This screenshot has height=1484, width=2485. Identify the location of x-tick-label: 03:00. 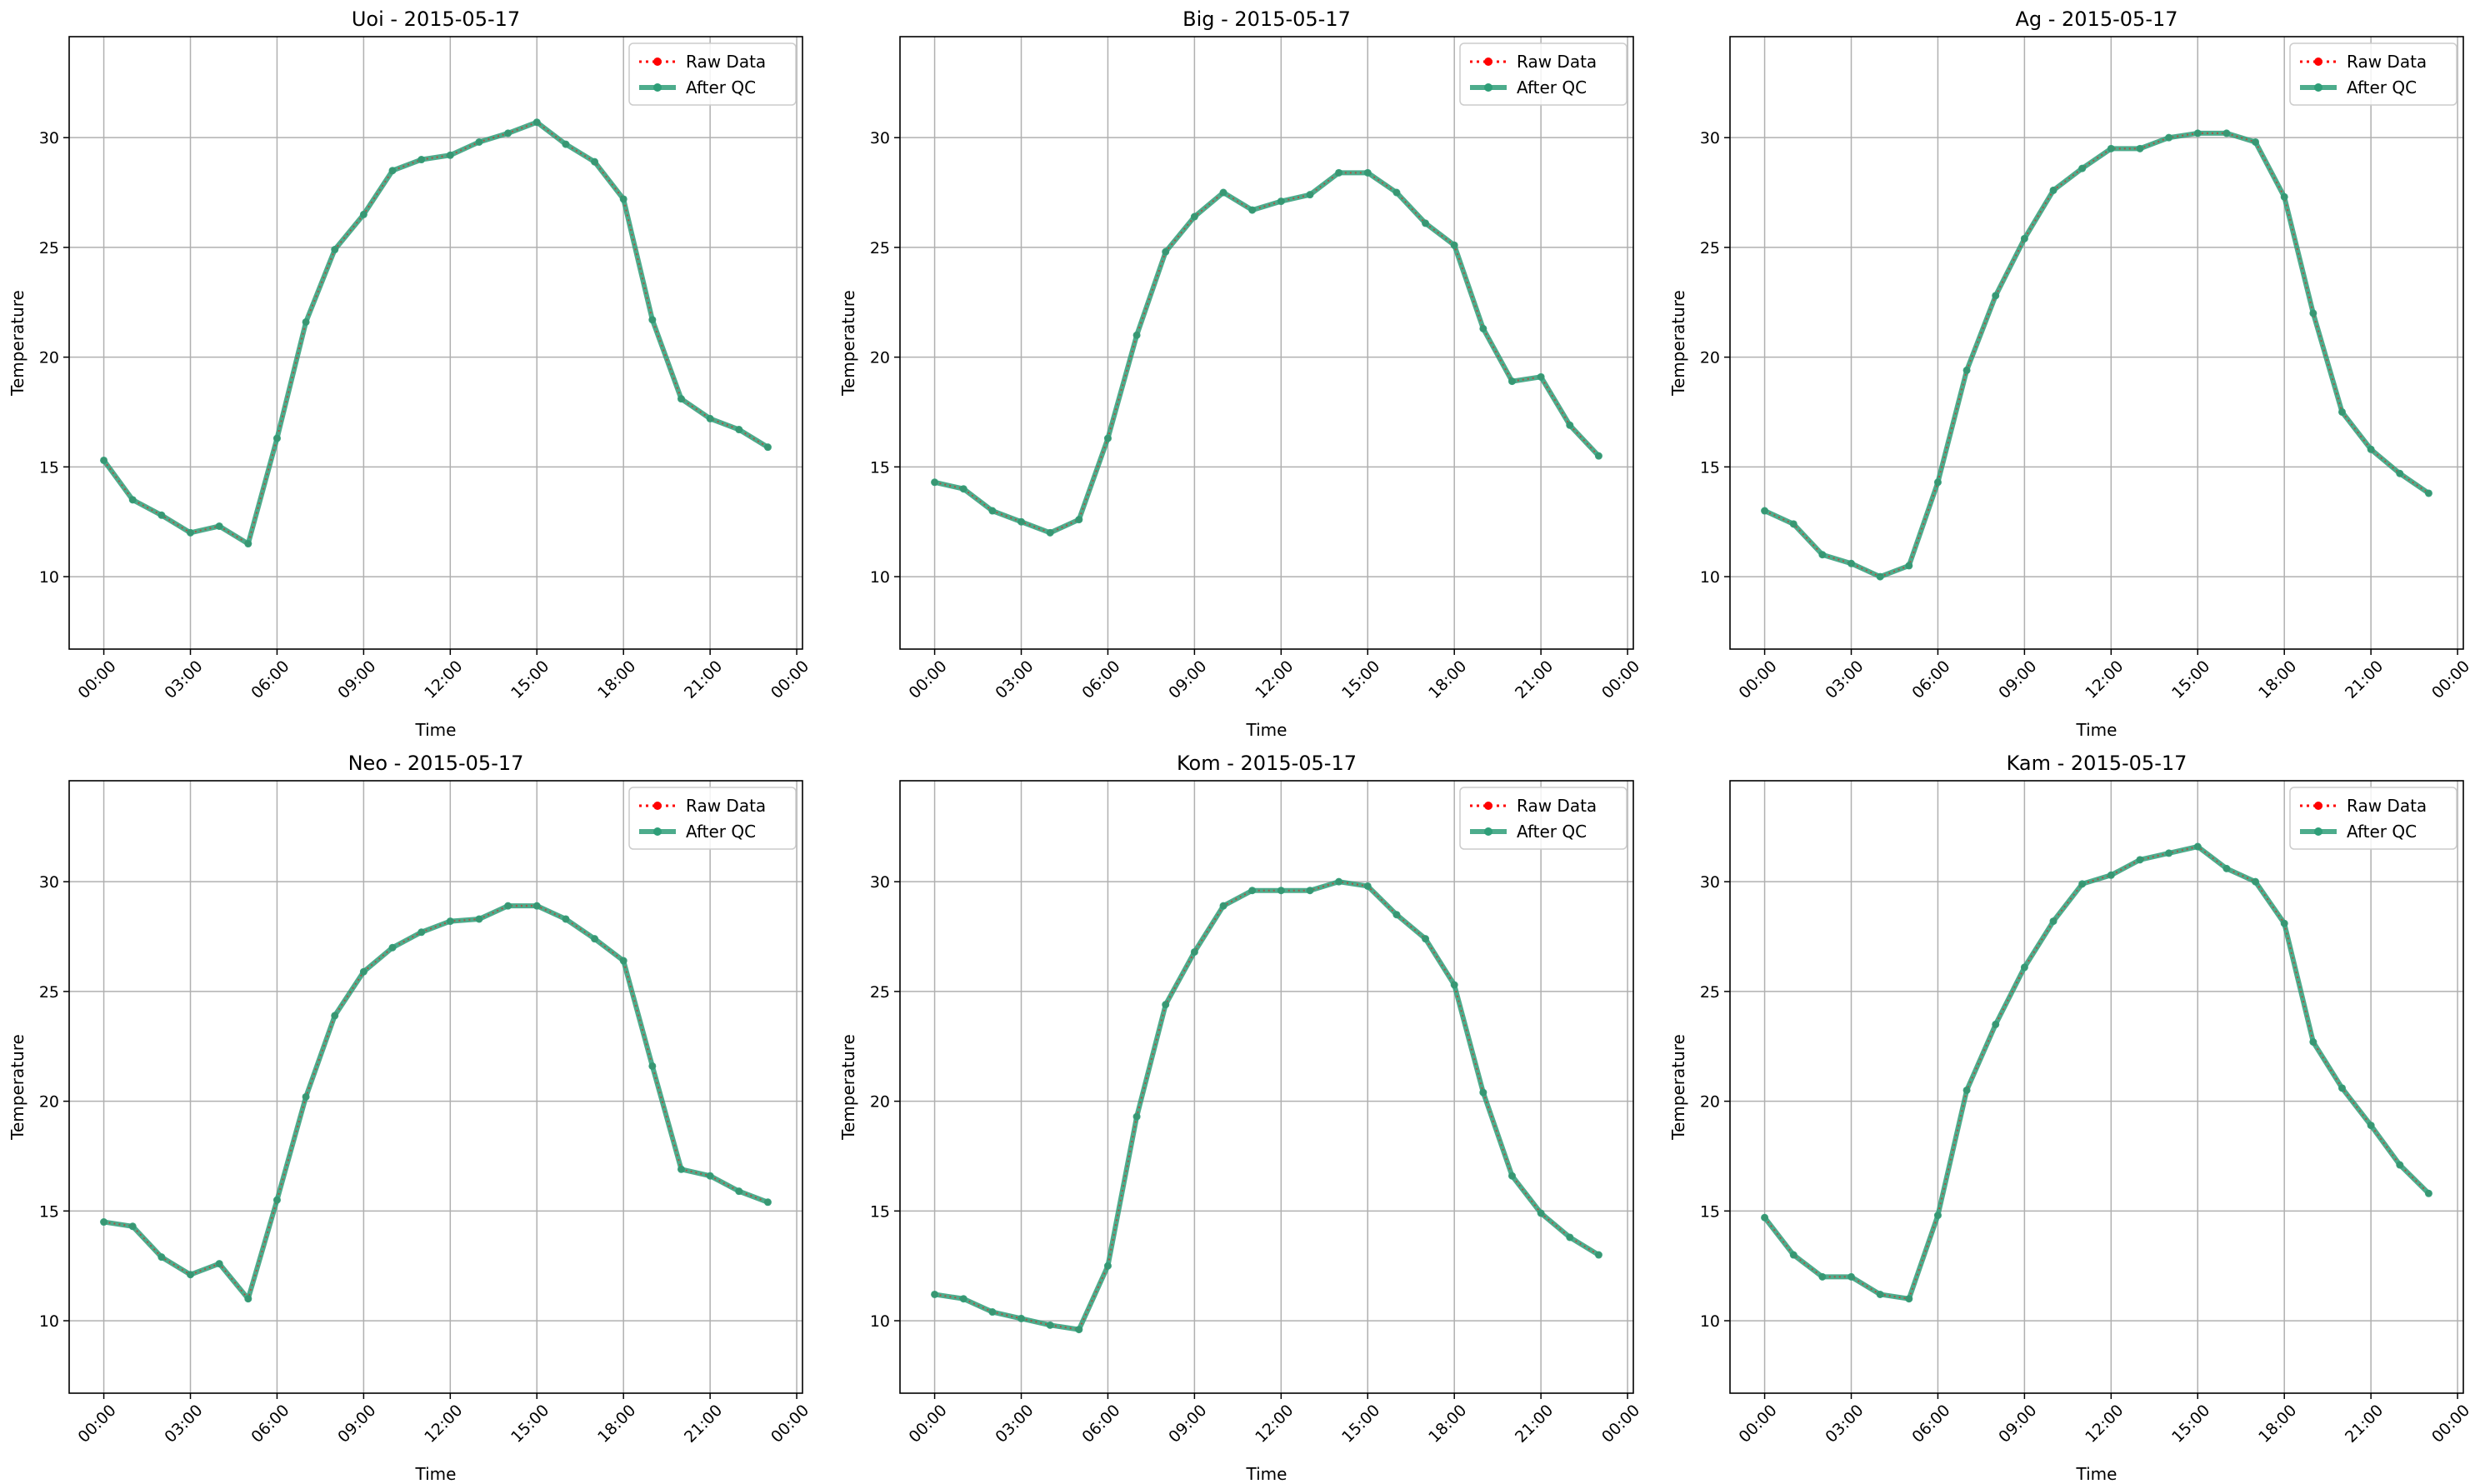
(1845, 1424).